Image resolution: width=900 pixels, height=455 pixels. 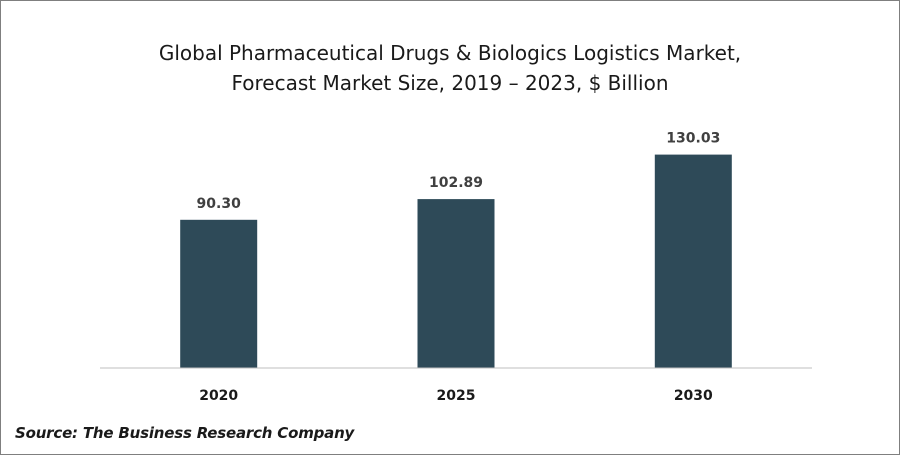 What do you see at coordinates (456, 396) in the screenshot?
I see `x-tick-label-2025: 2025` at bounding box center [456, 396].